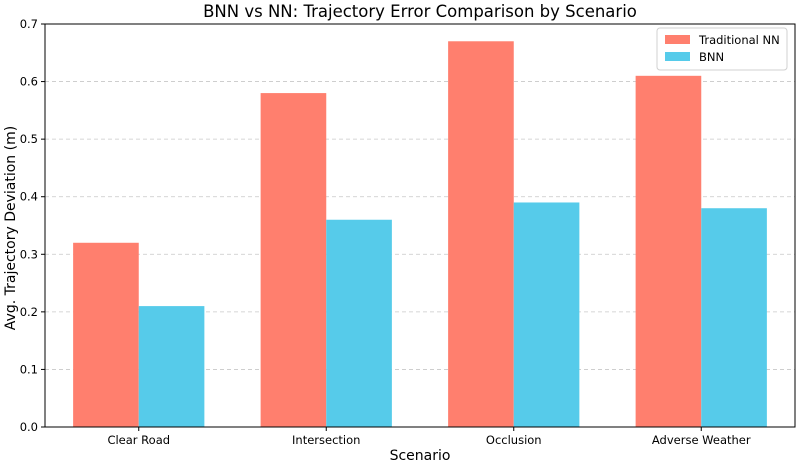 The width and height of the screenshot is (796, 464). What do you see at coordinates (29, 197) in the screenshot?
I see `y-tick-label: 0.4` at bounding box center [29, 197].